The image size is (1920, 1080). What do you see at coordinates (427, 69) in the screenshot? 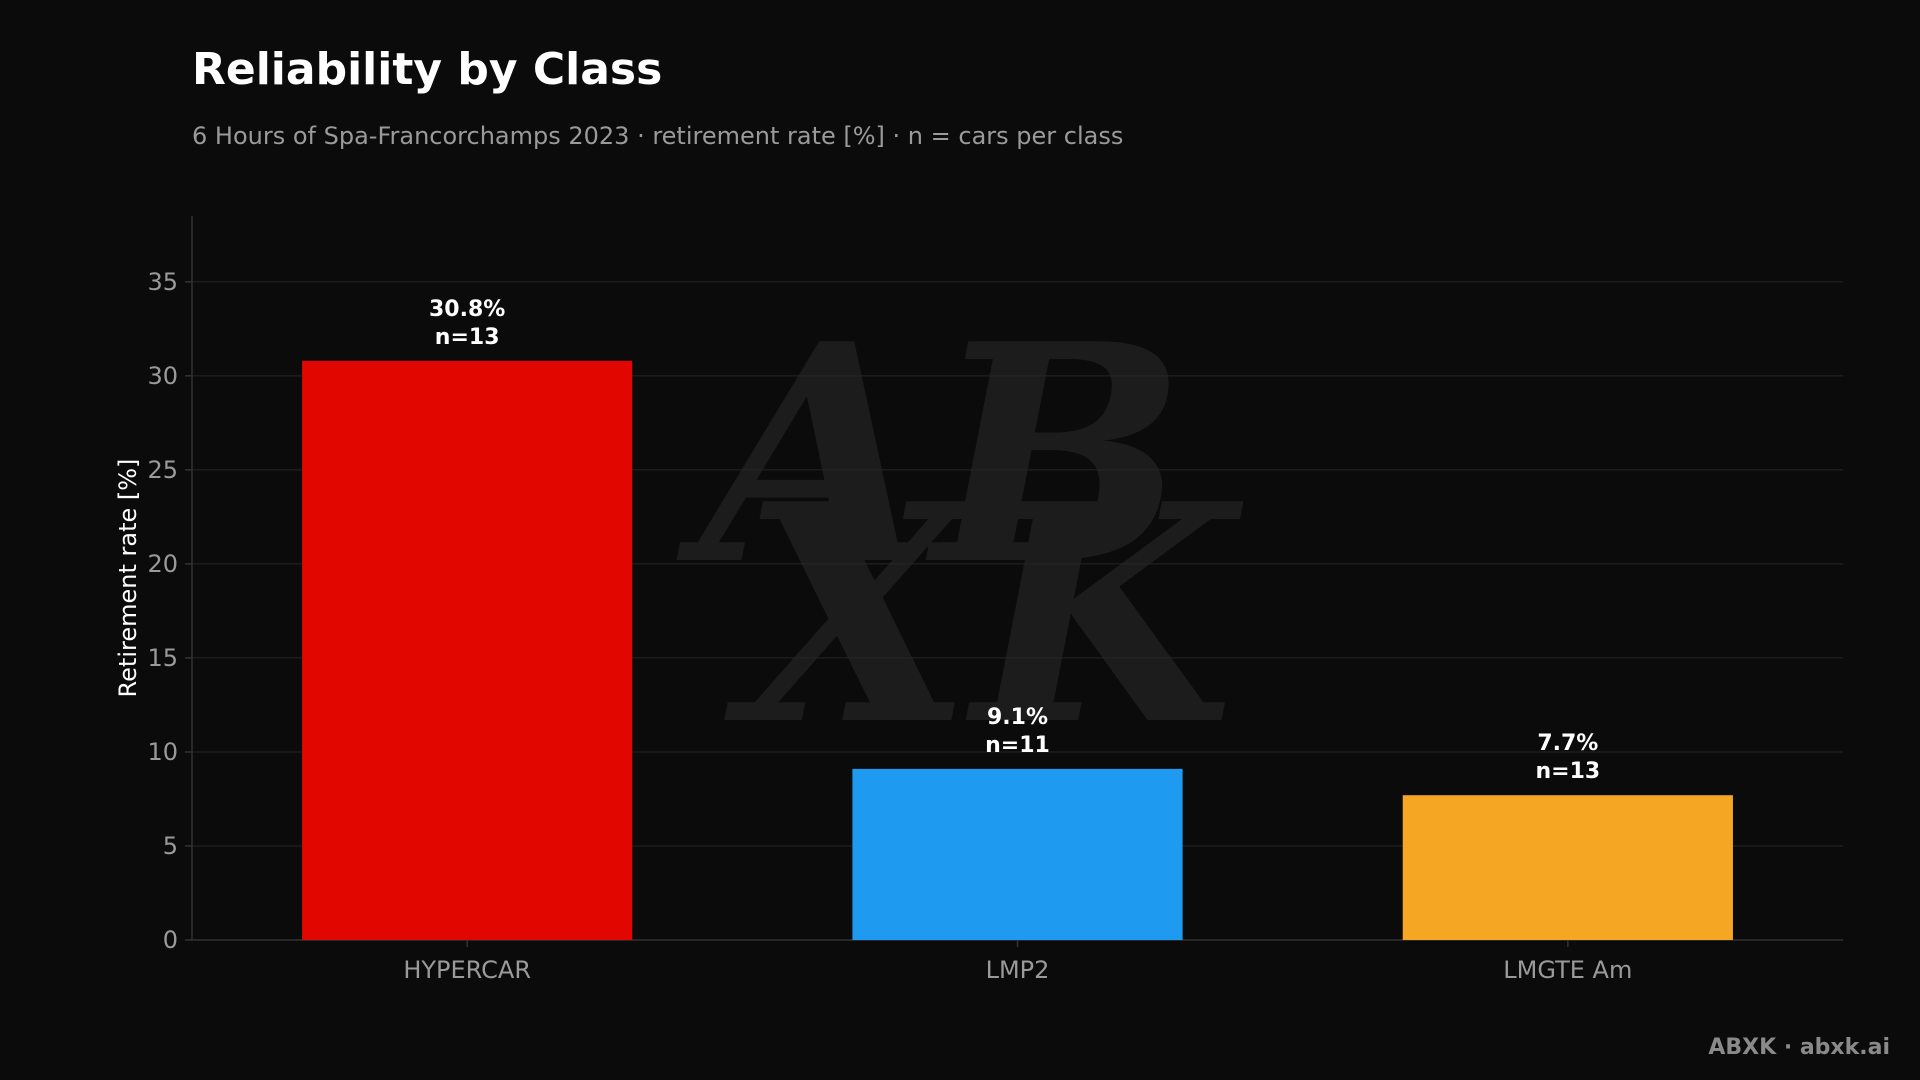
I see `chart-title: Reliability by Class` at bounding box center [427, 69].